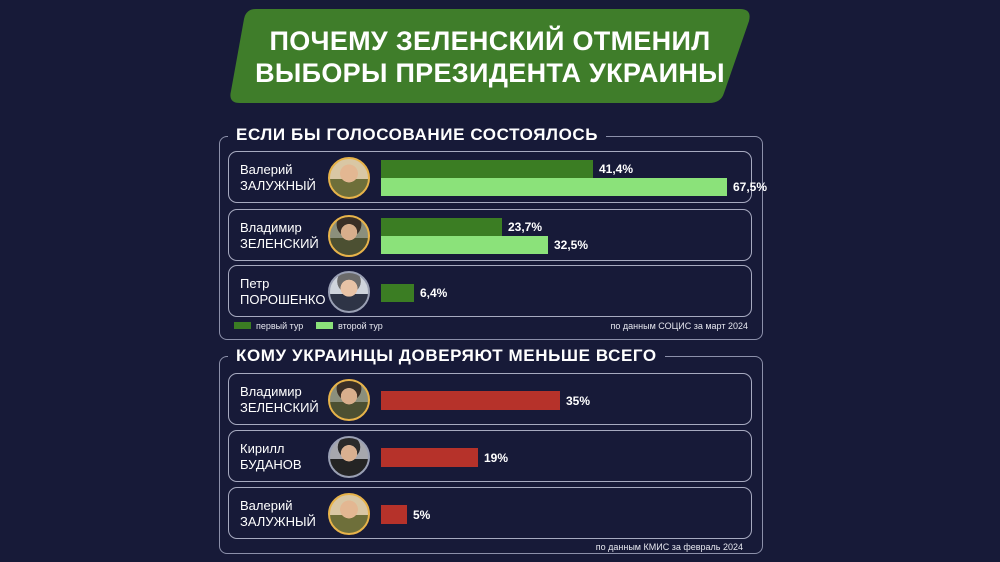  I want to click on candidate-row: Владимир ЗЕЛЕНСКИЙ 35%, so click(490, 399).